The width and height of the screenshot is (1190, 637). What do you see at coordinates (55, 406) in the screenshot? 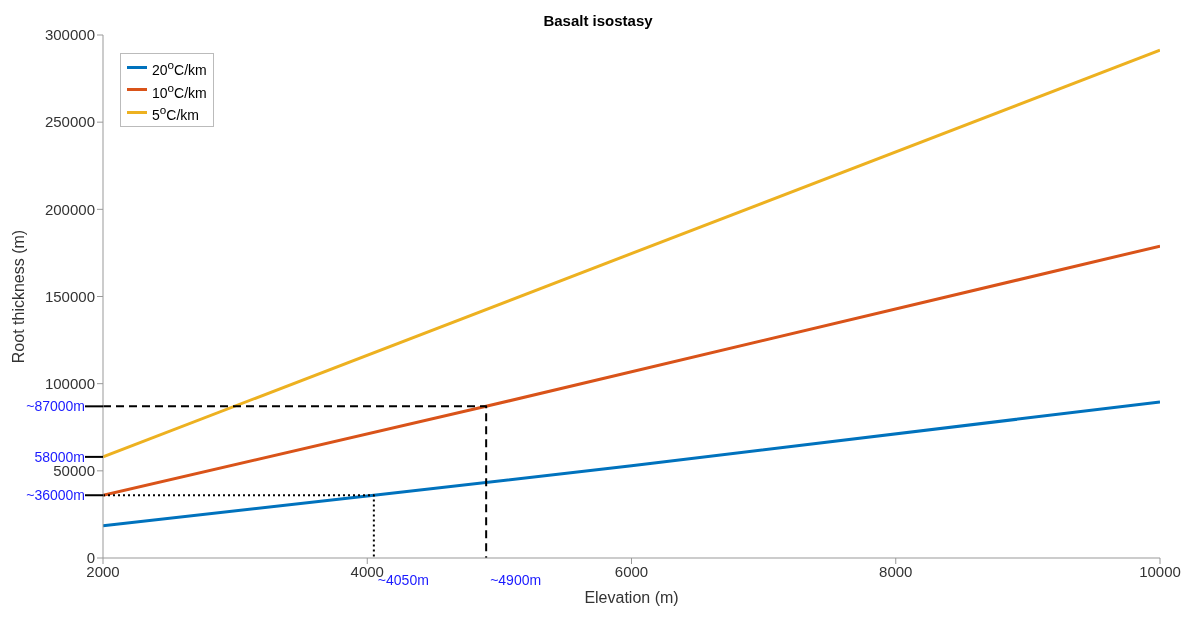
I see `annotation: ~87000m` at bounding box center [55, 406].